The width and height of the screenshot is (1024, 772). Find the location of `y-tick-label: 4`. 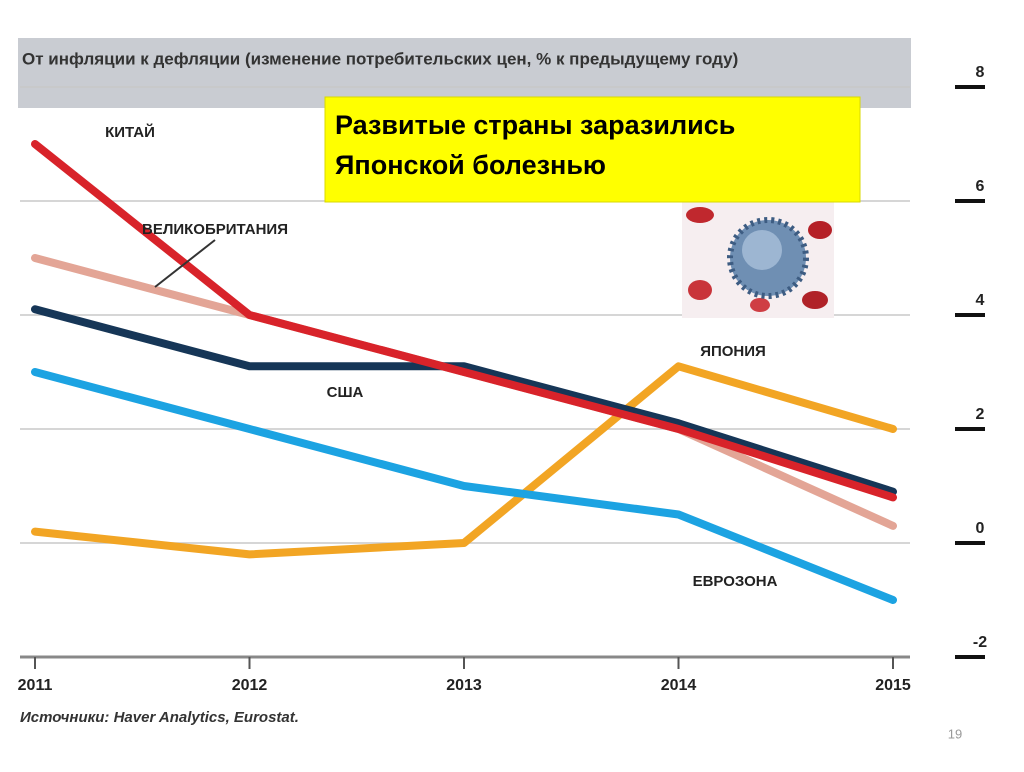

y-tick-label: 4 is located at coordinates (980, 300).